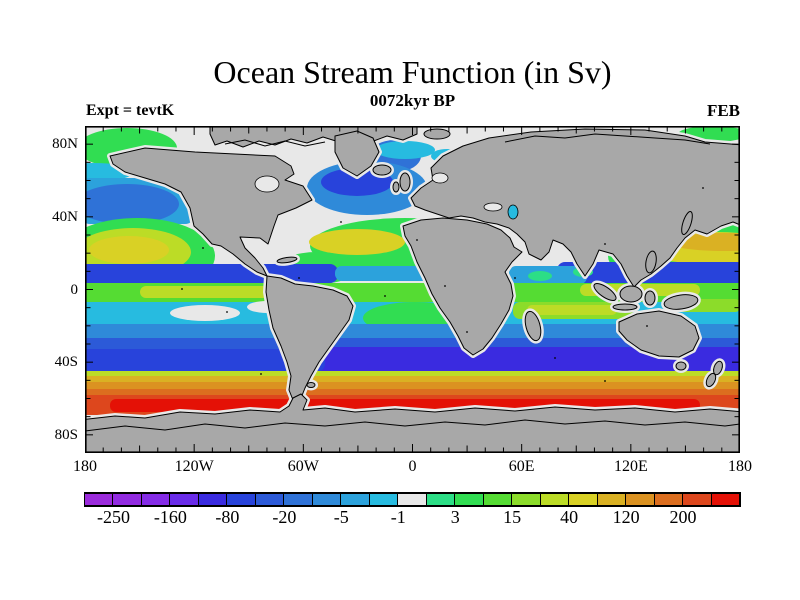 Image resolution: width=800 pixels, height=600 pixels. I want to click on colorbar-tick-label: 200, so click(683, 517).